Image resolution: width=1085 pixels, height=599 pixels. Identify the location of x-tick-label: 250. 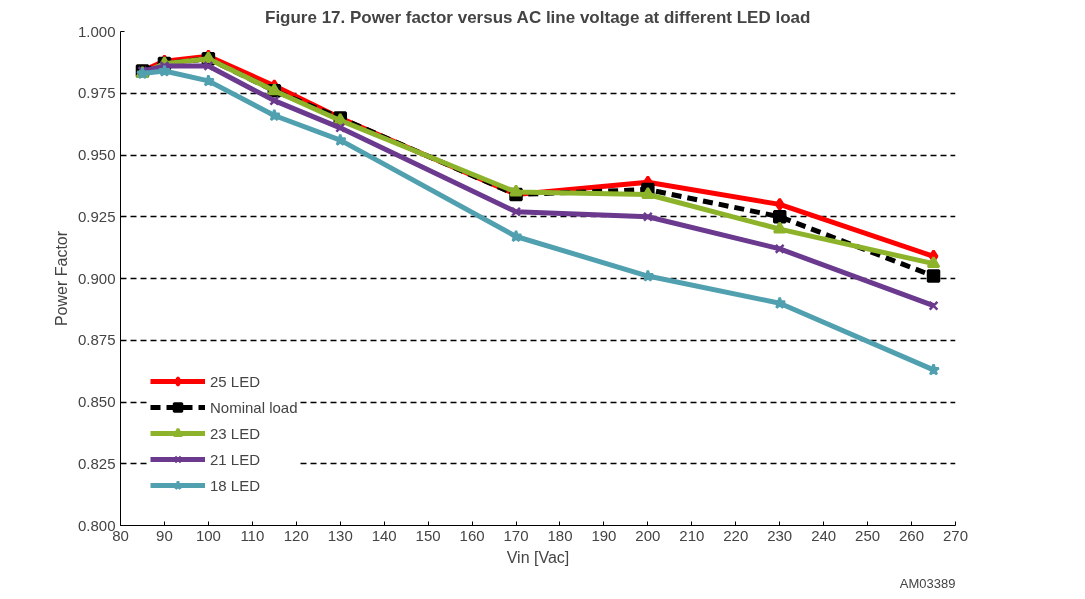
(868, 535).